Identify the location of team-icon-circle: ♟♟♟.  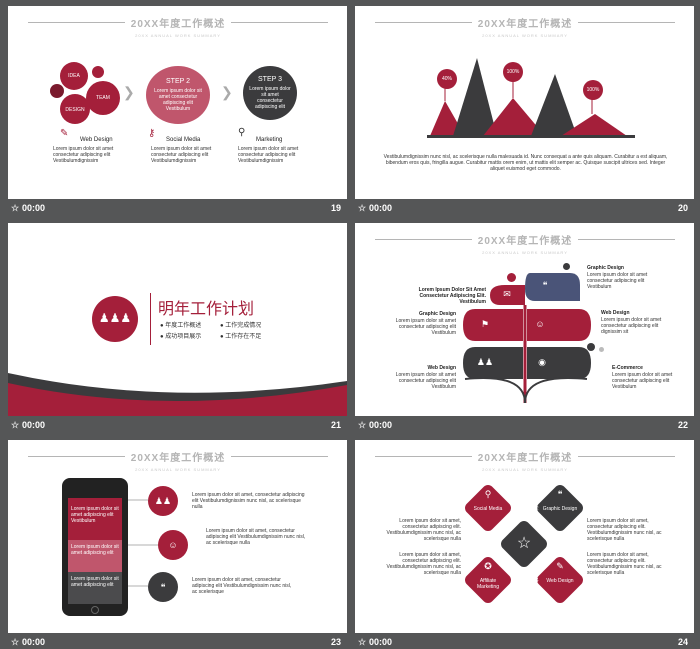
(115, 319).